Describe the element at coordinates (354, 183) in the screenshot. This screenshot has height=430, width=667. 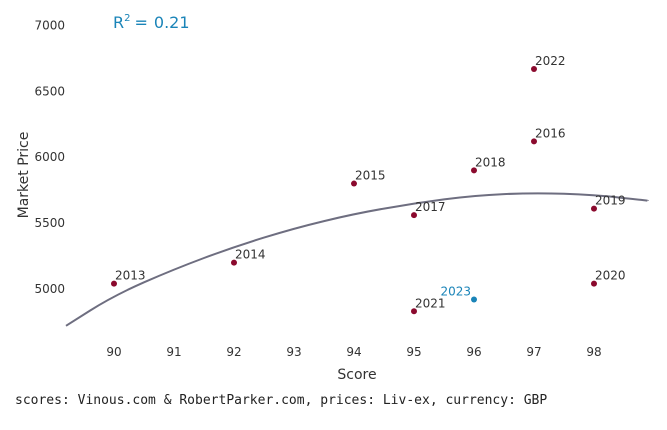
I see `data-point-2015` at that location.